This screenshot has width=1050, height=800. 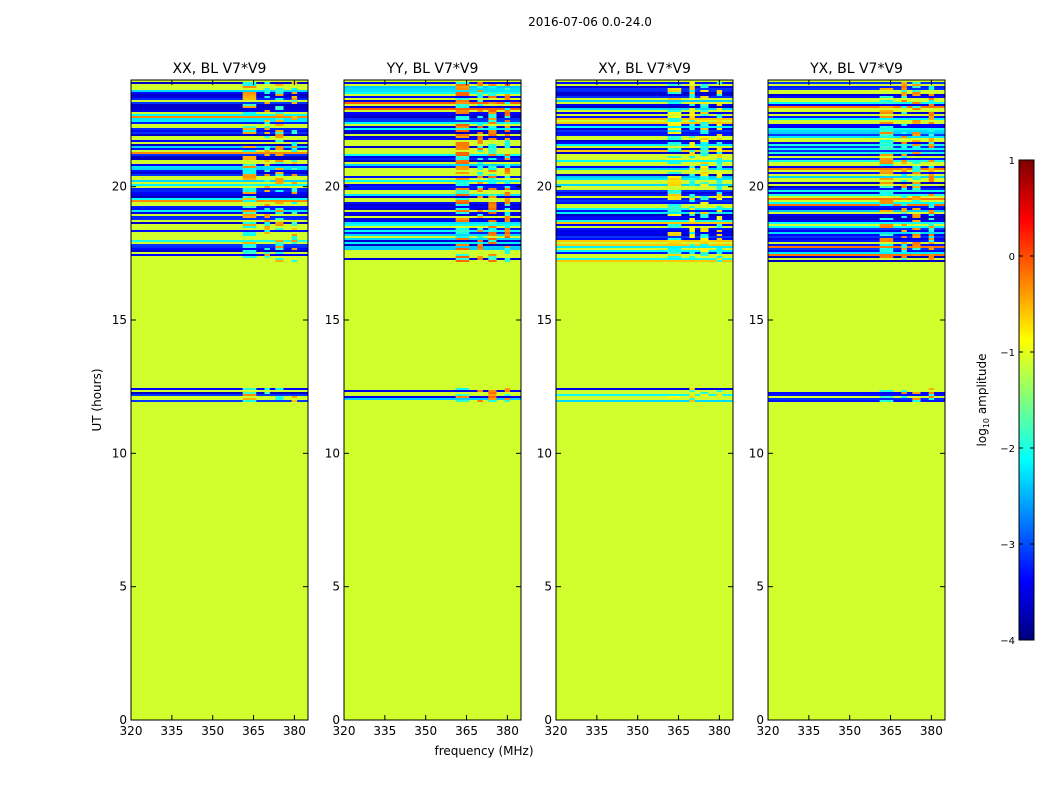 What do you see at coordinates (332, 320) in the screenshot?
I see `y-tick-label: 15` at bounding box center [332, 320].